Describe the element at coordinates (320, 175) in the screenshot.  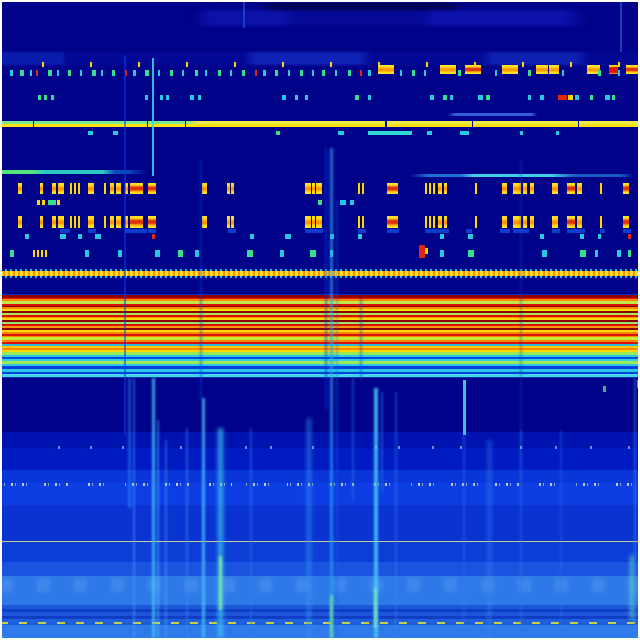
I see `cyan-line-right` at that location.